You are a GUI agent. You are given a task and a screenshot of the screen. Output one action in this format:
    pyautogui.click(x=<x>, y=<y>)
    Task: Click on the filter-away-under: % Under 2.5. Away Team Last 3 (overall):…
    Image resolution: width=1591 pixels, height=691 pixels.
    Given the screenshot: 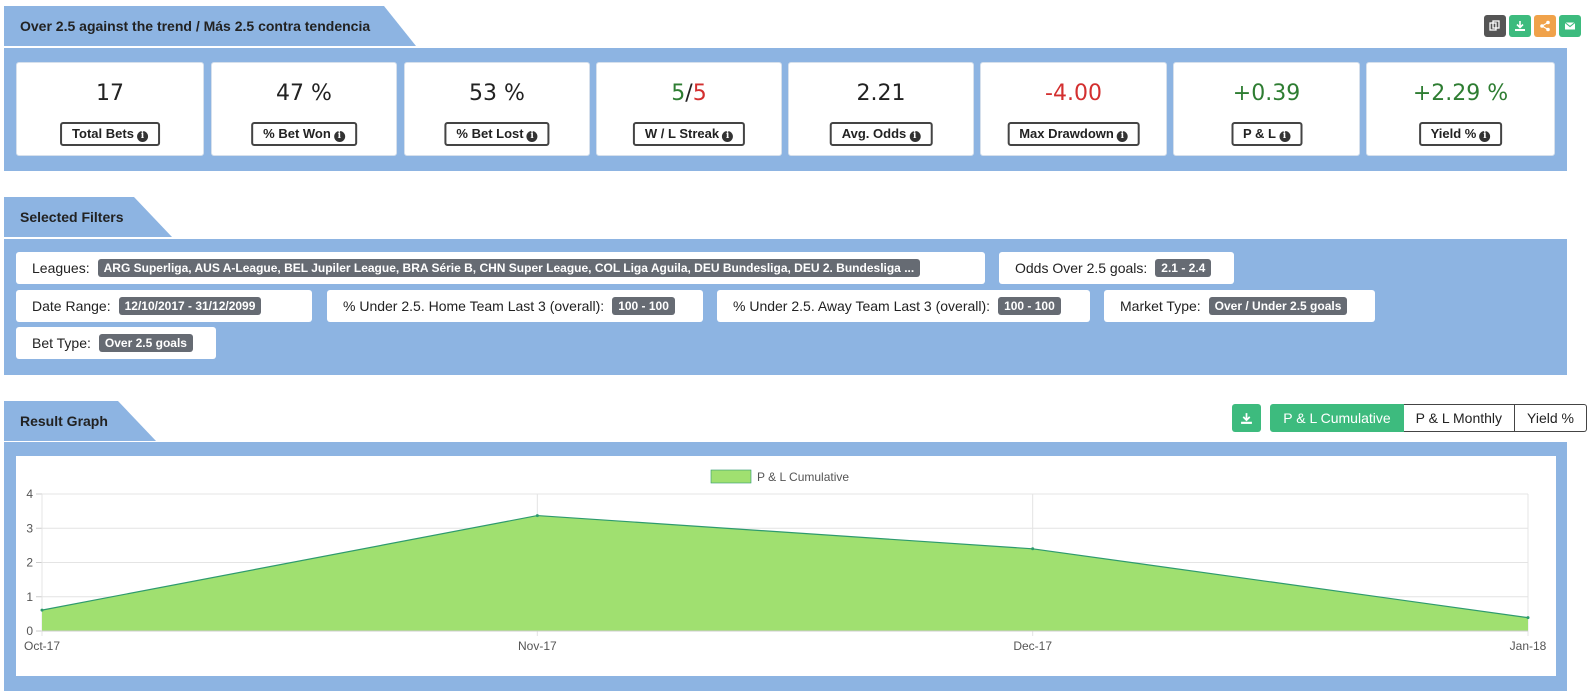 What is the action you would take?
    pyautogui.click(x=903, y=306)
    